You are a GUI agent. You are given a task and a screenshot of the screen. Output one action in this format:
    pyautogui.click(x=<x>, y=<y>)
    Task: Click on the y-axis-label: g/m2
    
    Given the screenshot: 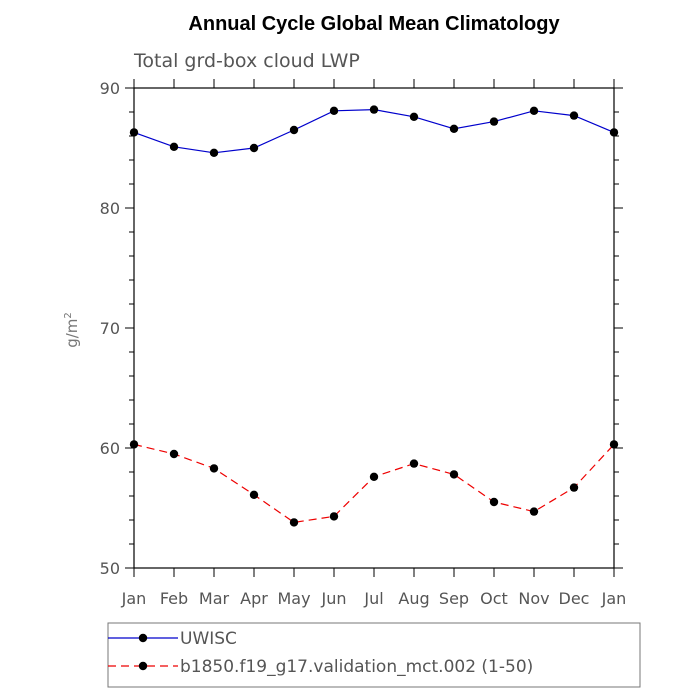 What is the action you would take?
    pyautogui.click(x=72, y=330)
    